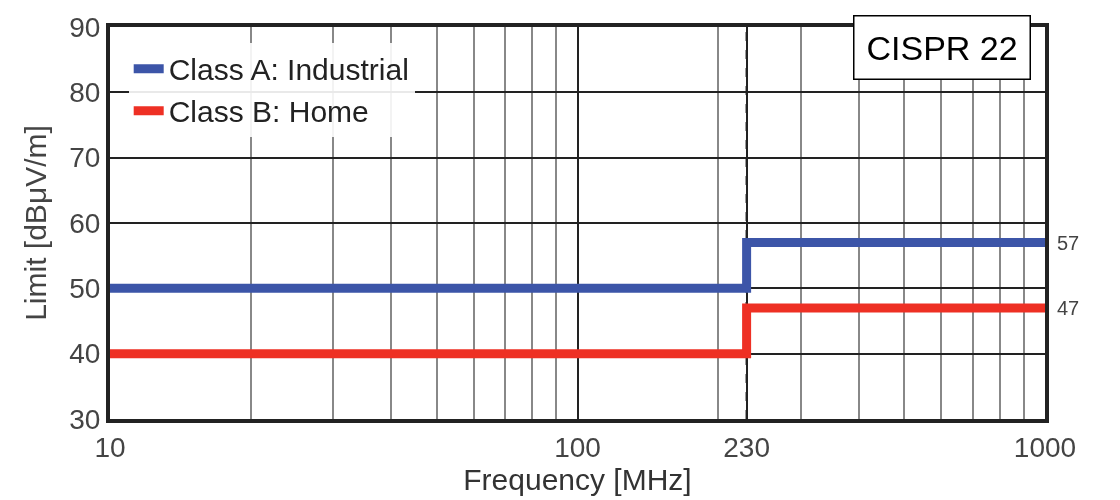 Image resolution: width=1120 pixels, height=500 pixels. What do you see at coordinates (1045, 447) in the screenshot?
I see `x-tick-label: 1000` at bounding box center [1045, 447].